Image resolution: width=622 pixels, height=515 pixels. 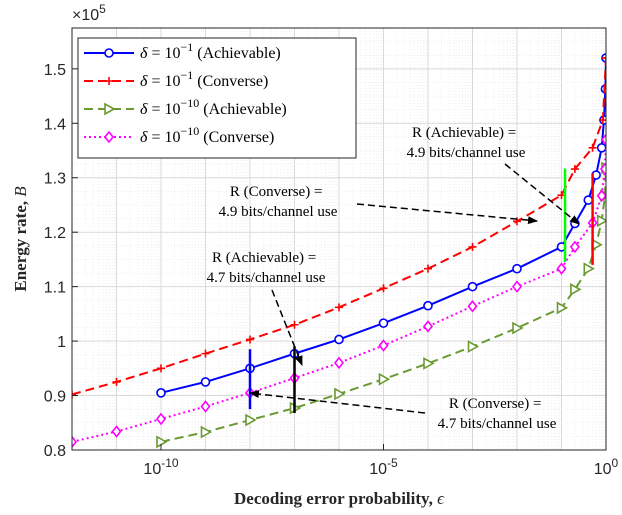 I want to click on y-axis-multiplier: ×10⁵, so click(x=89, y=13).